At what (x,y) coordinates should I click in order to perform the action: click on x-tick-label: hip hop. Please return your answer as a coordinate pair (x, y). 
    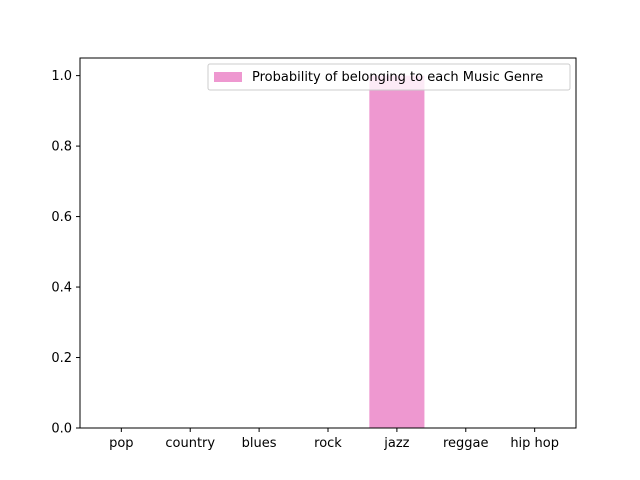
    Looking at the image, I should click on (534, 443).